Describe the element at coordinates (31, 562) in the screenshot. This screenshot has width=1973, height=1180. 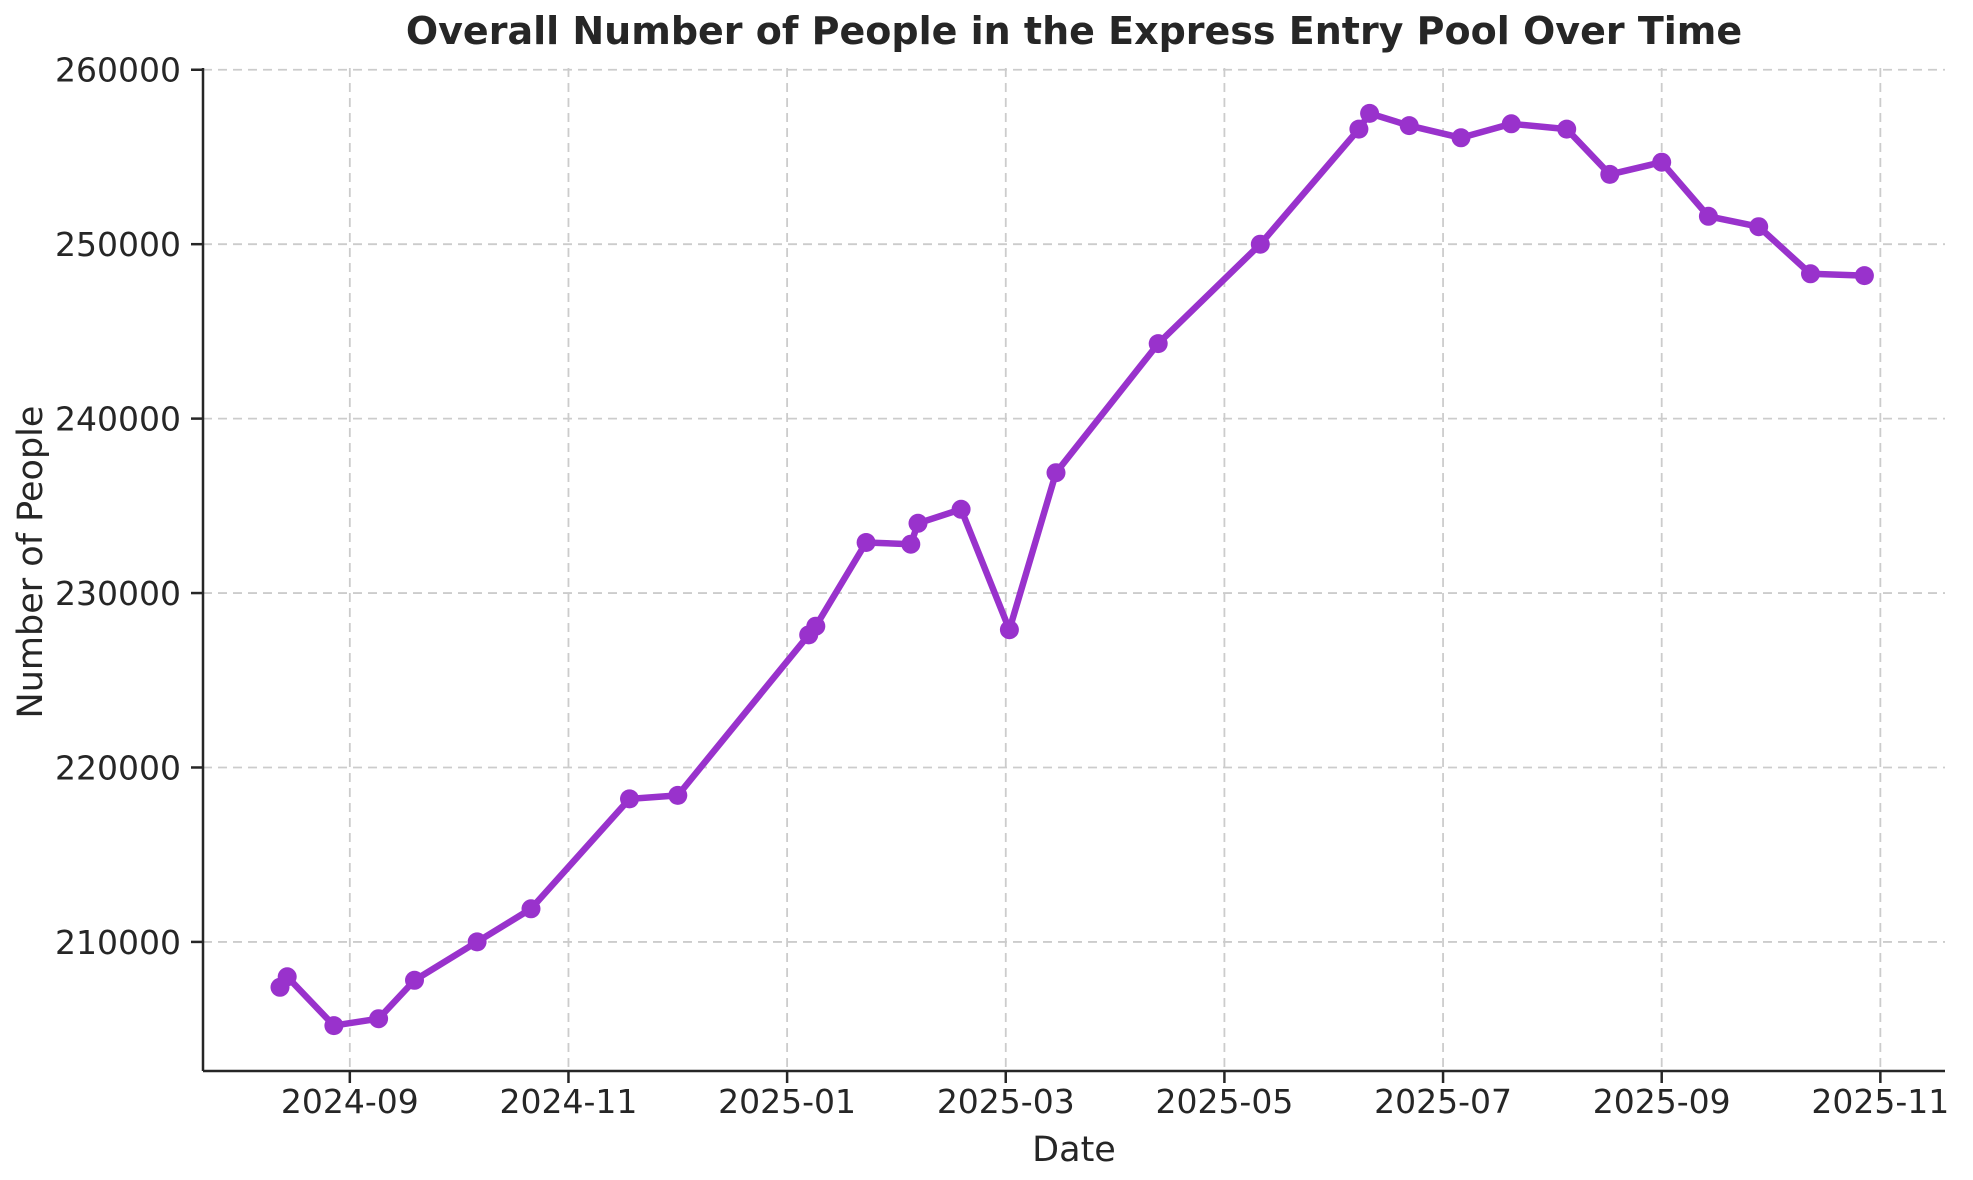
I see `y-axis-label: Number of People` at that location.